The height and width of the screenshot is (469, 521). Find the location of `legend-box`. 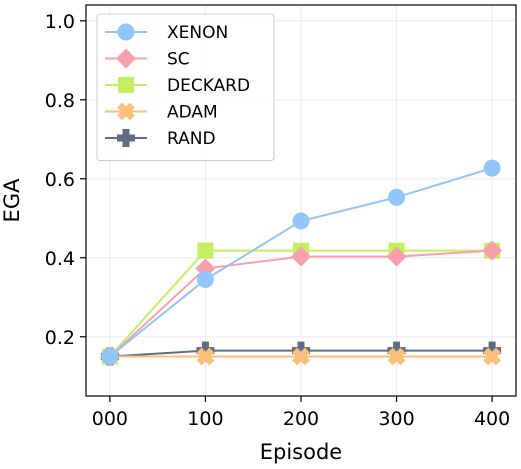

legend-box is located at coordinates (185, 87).